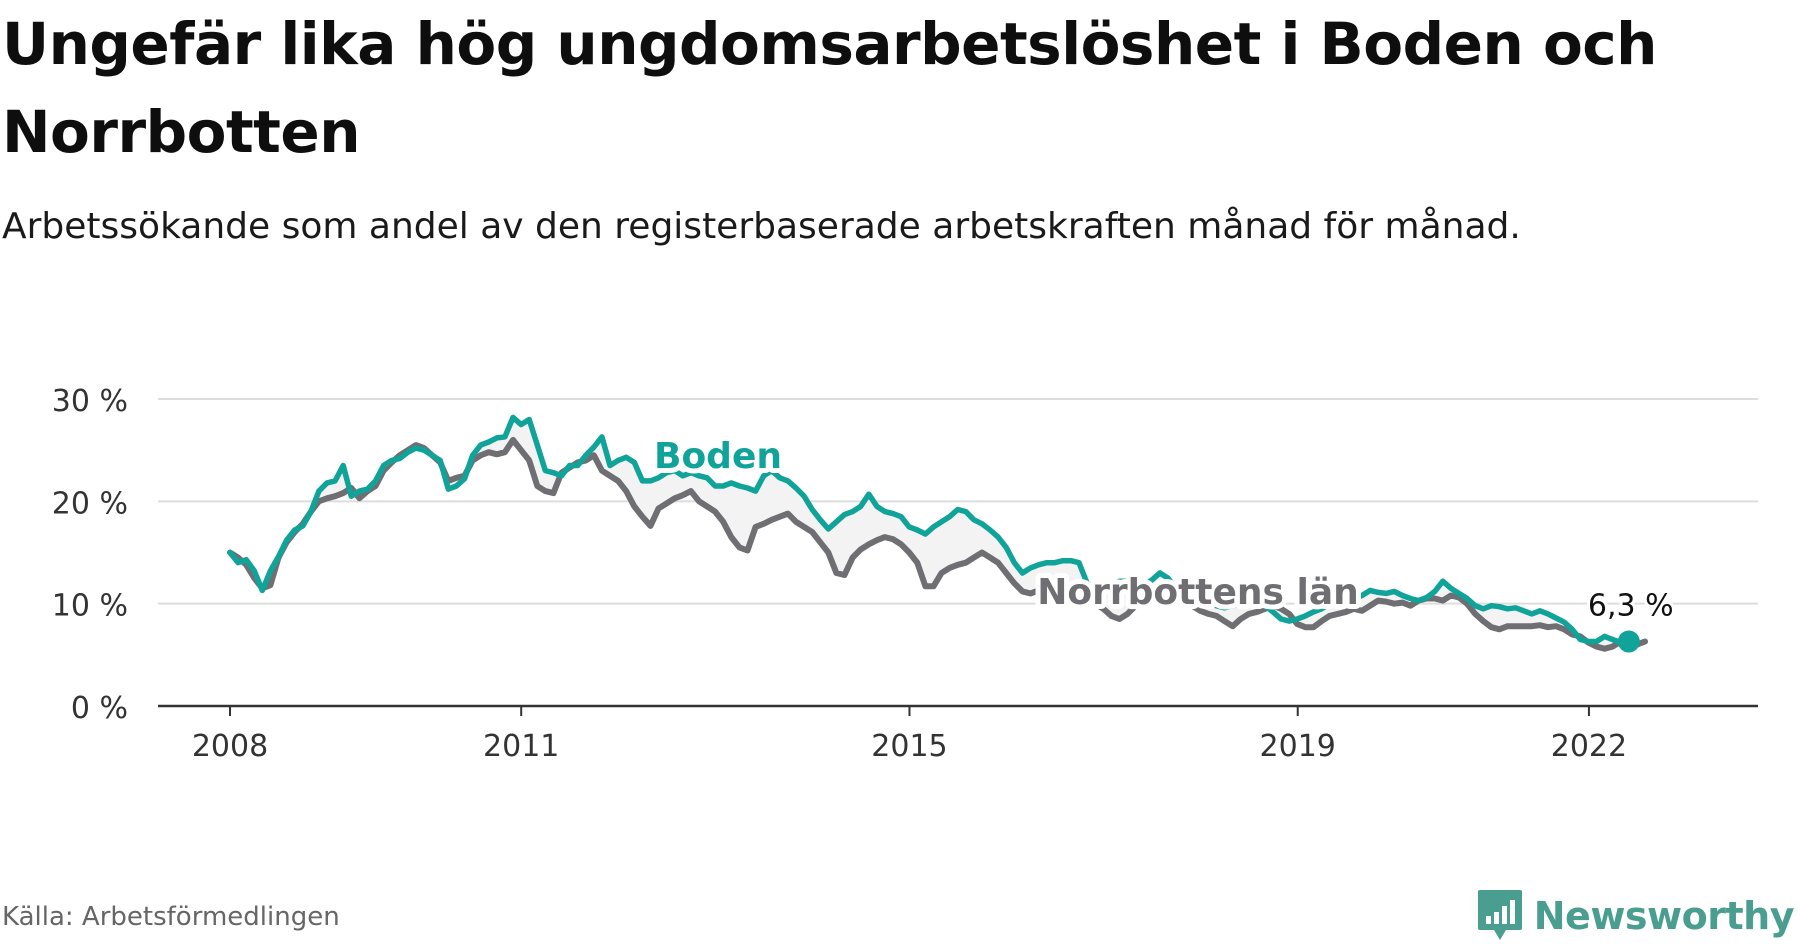  What do you see at coordinates (1664, 916) in the screenshot?
I see `brand-name: Newsworthy` at bounding box center [1664, 916].